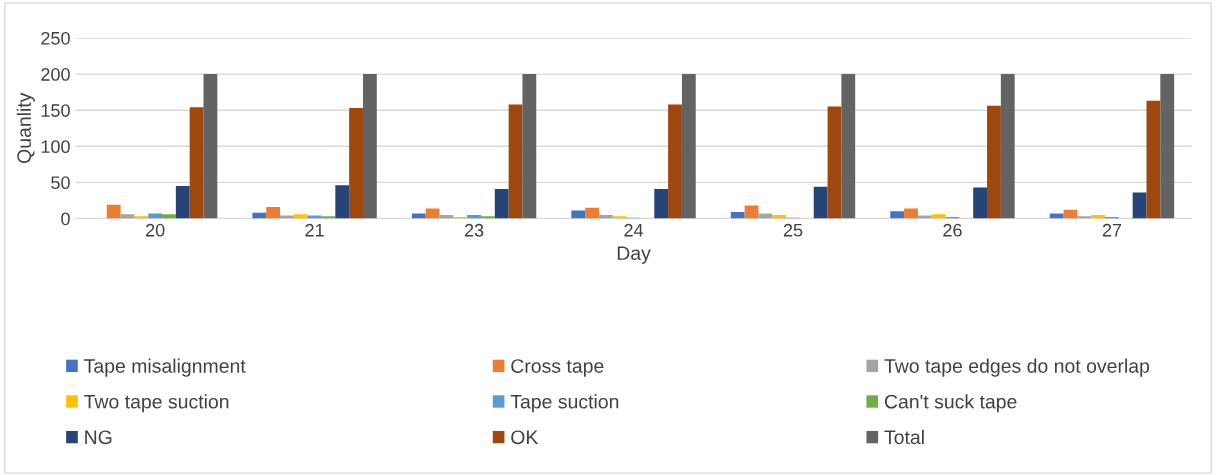 The image size is (1216, 475). I want to click on x-tick-label: 24, so click(634, 230).